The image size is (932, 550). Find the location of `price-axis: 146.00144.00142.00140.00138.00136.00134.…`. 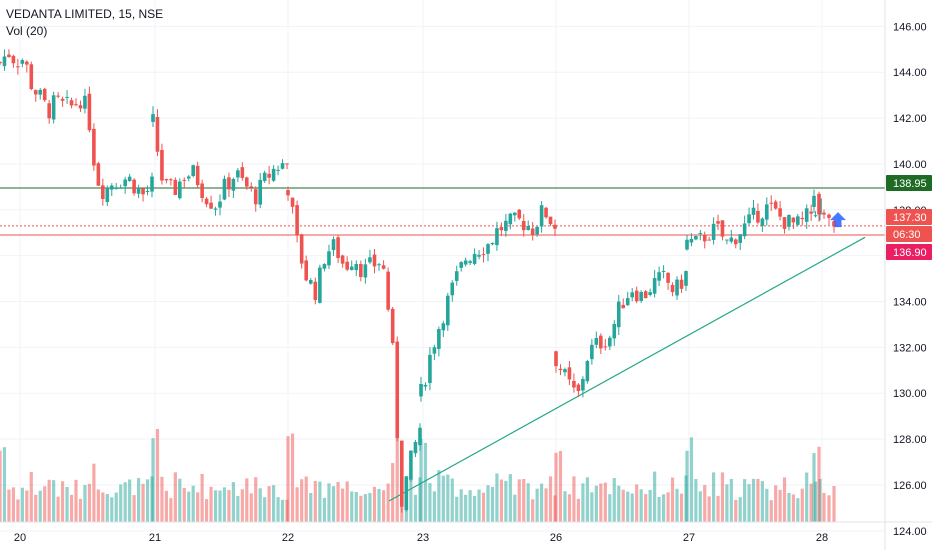

price-axis: 146.00144.00142.00140.00138.00136.00134.… is located at coordinates (905, 275).